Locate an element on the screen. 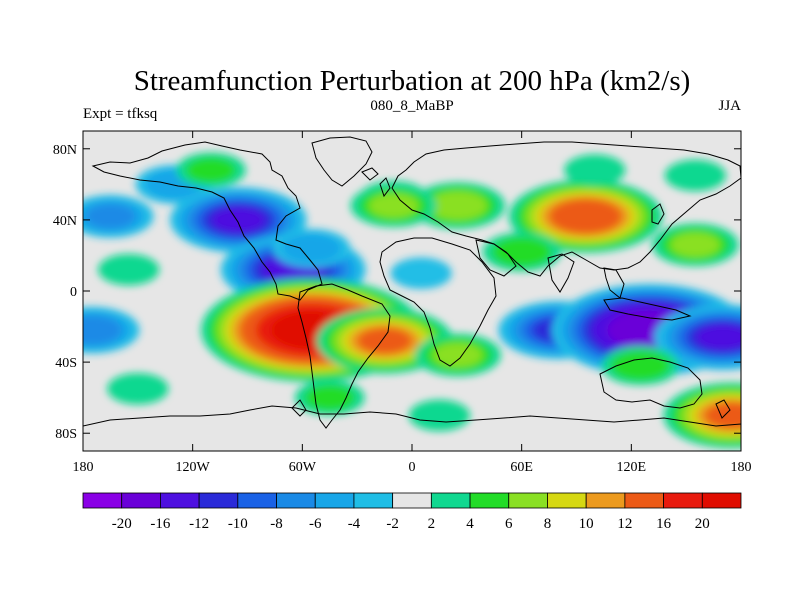 Image resolution: width=800 pixels, height=600 pixels. y-tick-label: 0 is located at coordinates (73, 292).